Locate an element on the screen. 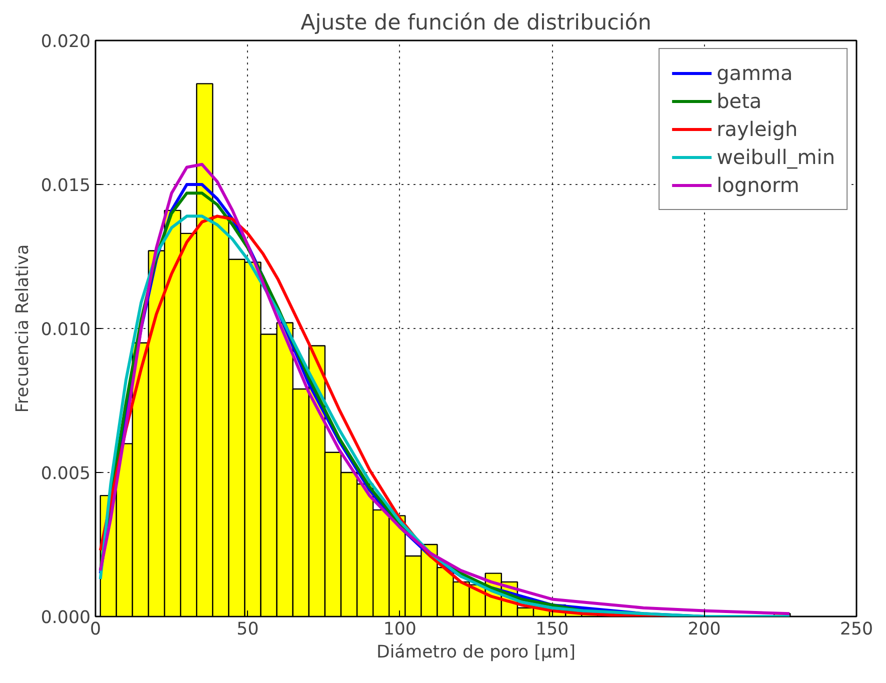 This screenshot has height=683, width=886. y-tick-label: 0.000 is located at coordinates (65, 618).